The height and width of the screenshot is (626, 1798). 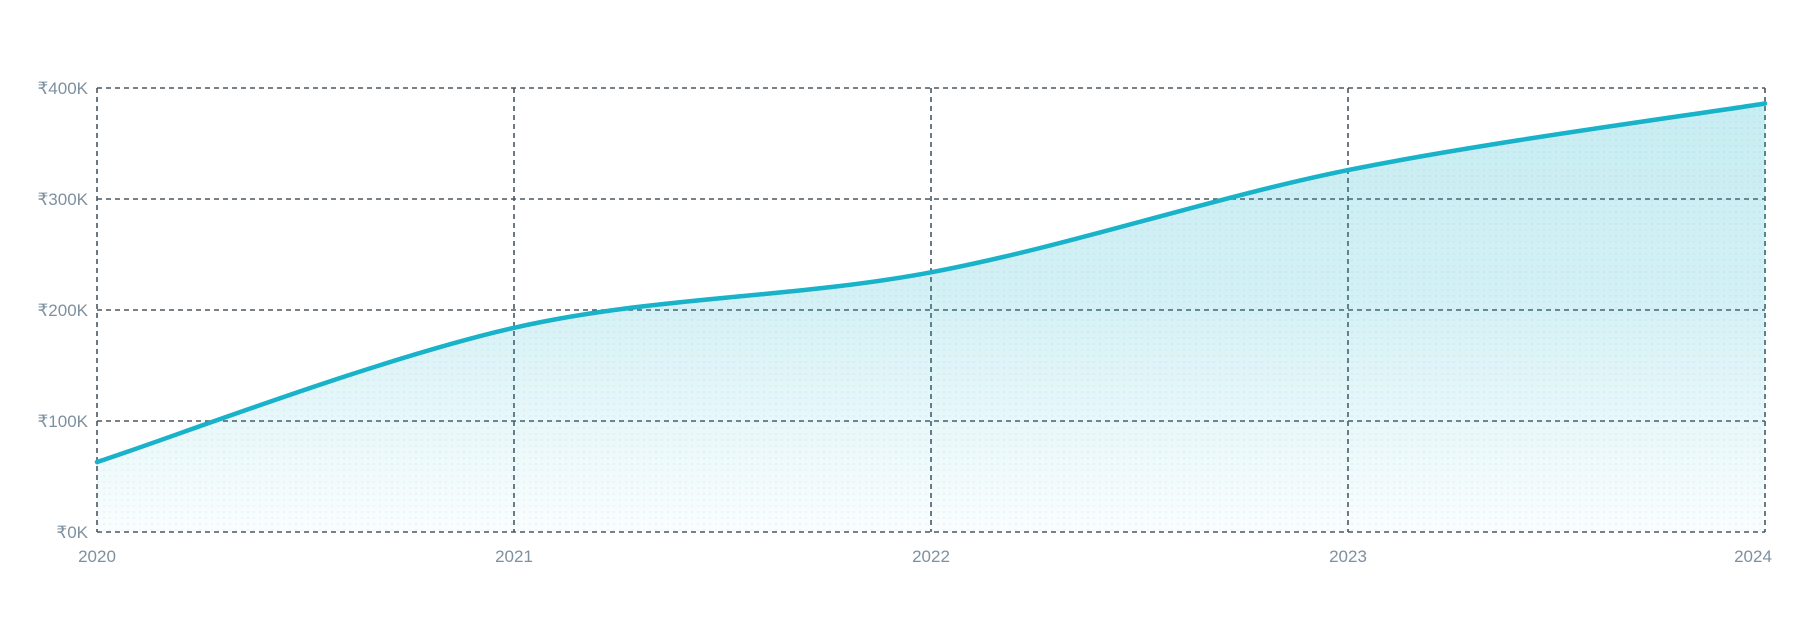 I want to click on y-tick-label: ₹200K, so click(x=62, y=310).